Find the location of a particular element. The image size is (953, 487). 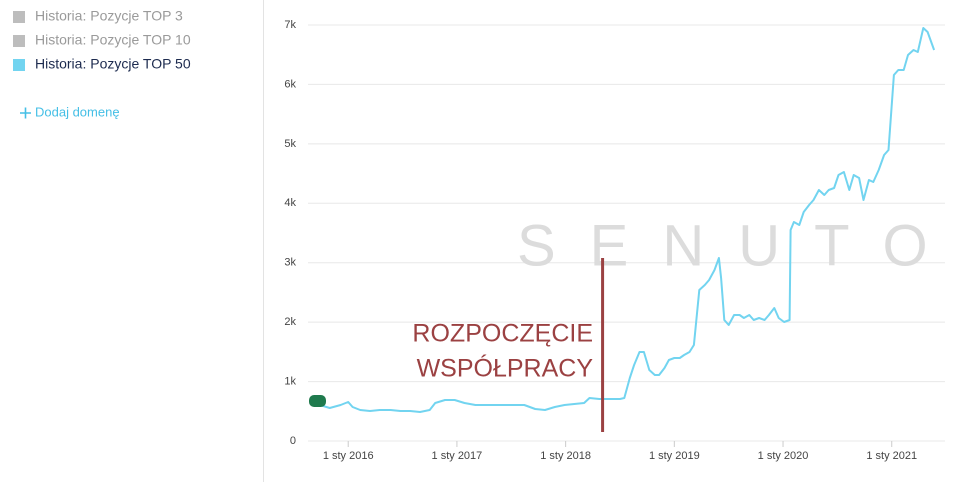

annotation-text: ROZPOCZĘCIE is located at coordinates (502, 334).